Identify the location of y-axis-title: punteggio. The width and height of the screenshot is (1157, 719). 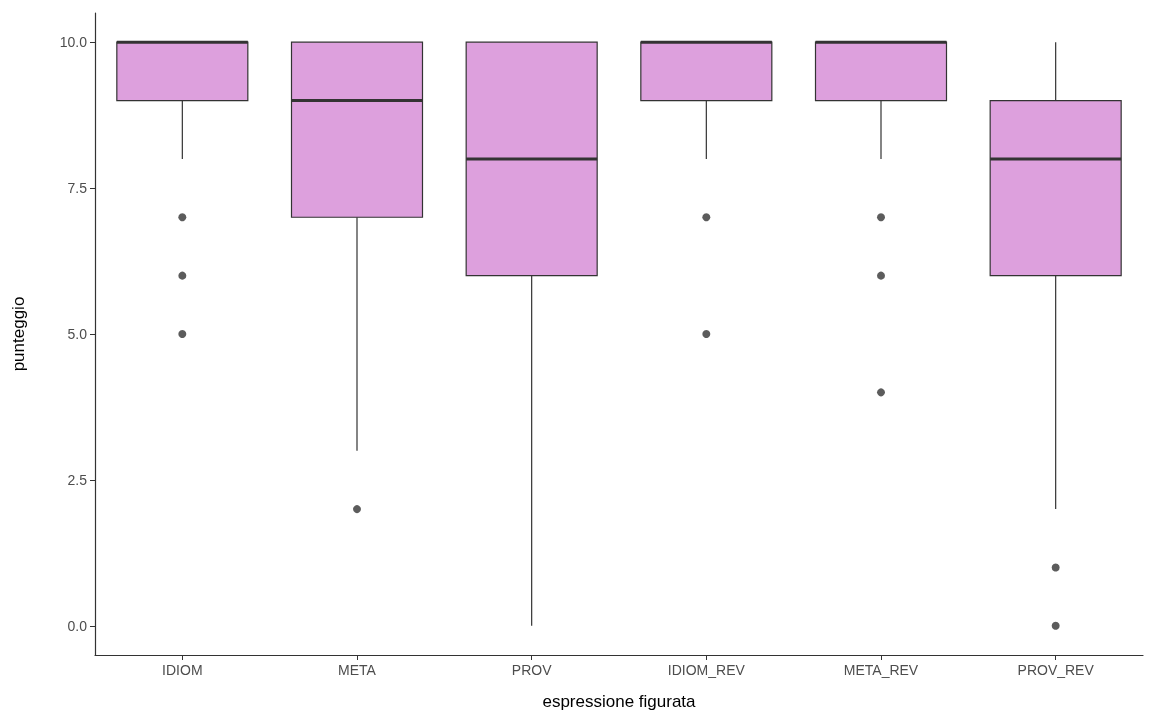
(18, 334).